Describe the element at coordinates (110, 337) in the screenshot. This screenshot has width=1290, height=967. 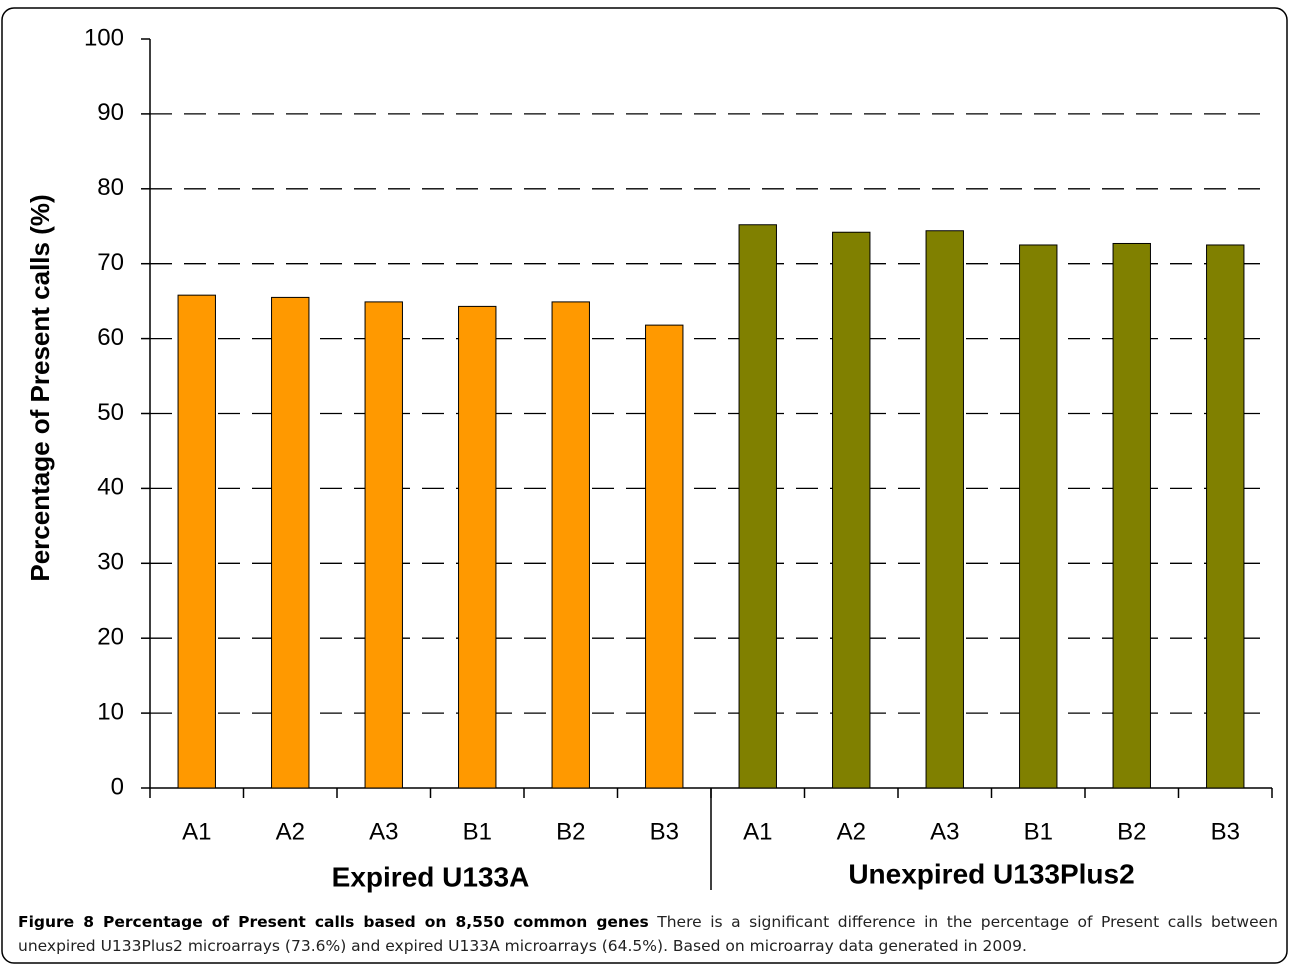
I see `y-tick-label: 60` at that location.